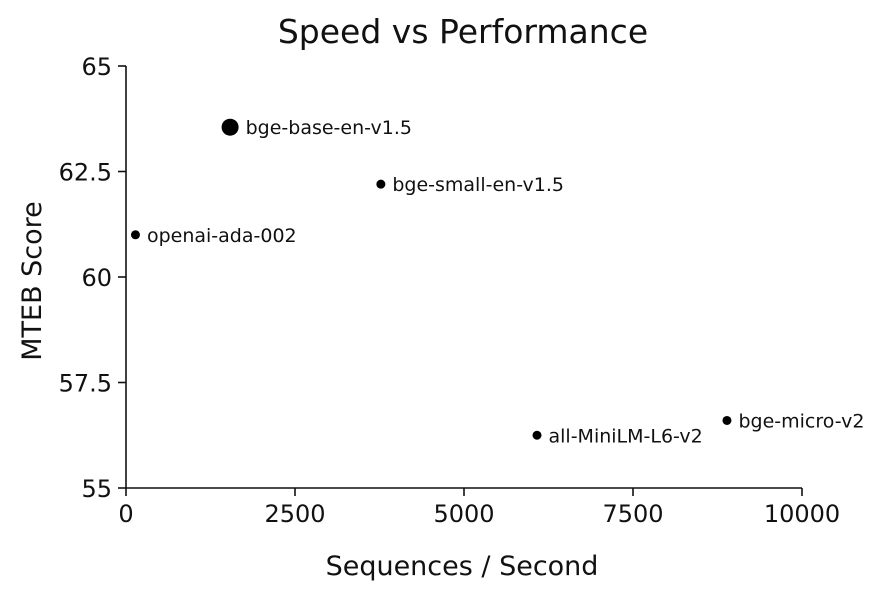  Describe the element at coordinates (32, 281) in the screenshot. I see `y-axis-label: MTEB Score` at that location.